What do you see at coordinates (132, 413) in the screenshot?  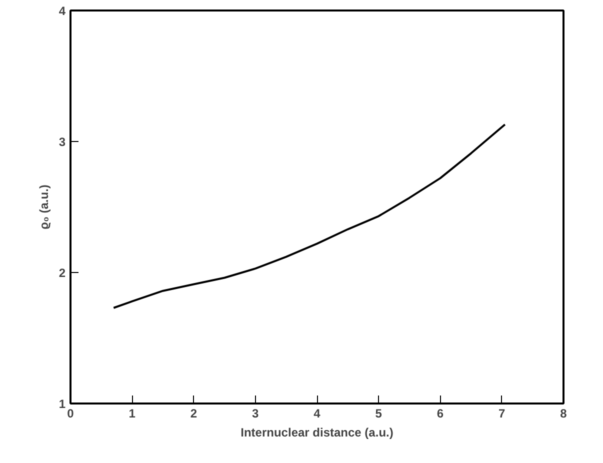 I see `x-tick-label: 1` at bounding box center [132, 413].